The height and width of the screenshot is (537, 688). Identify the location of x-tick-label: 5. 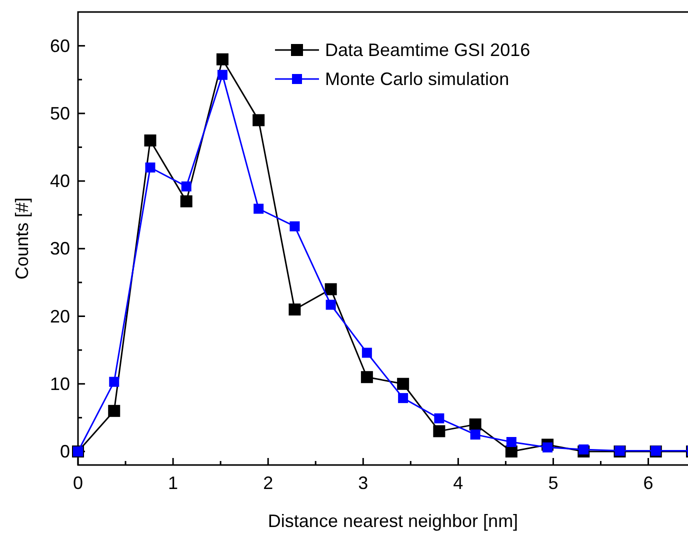
(553, 483).